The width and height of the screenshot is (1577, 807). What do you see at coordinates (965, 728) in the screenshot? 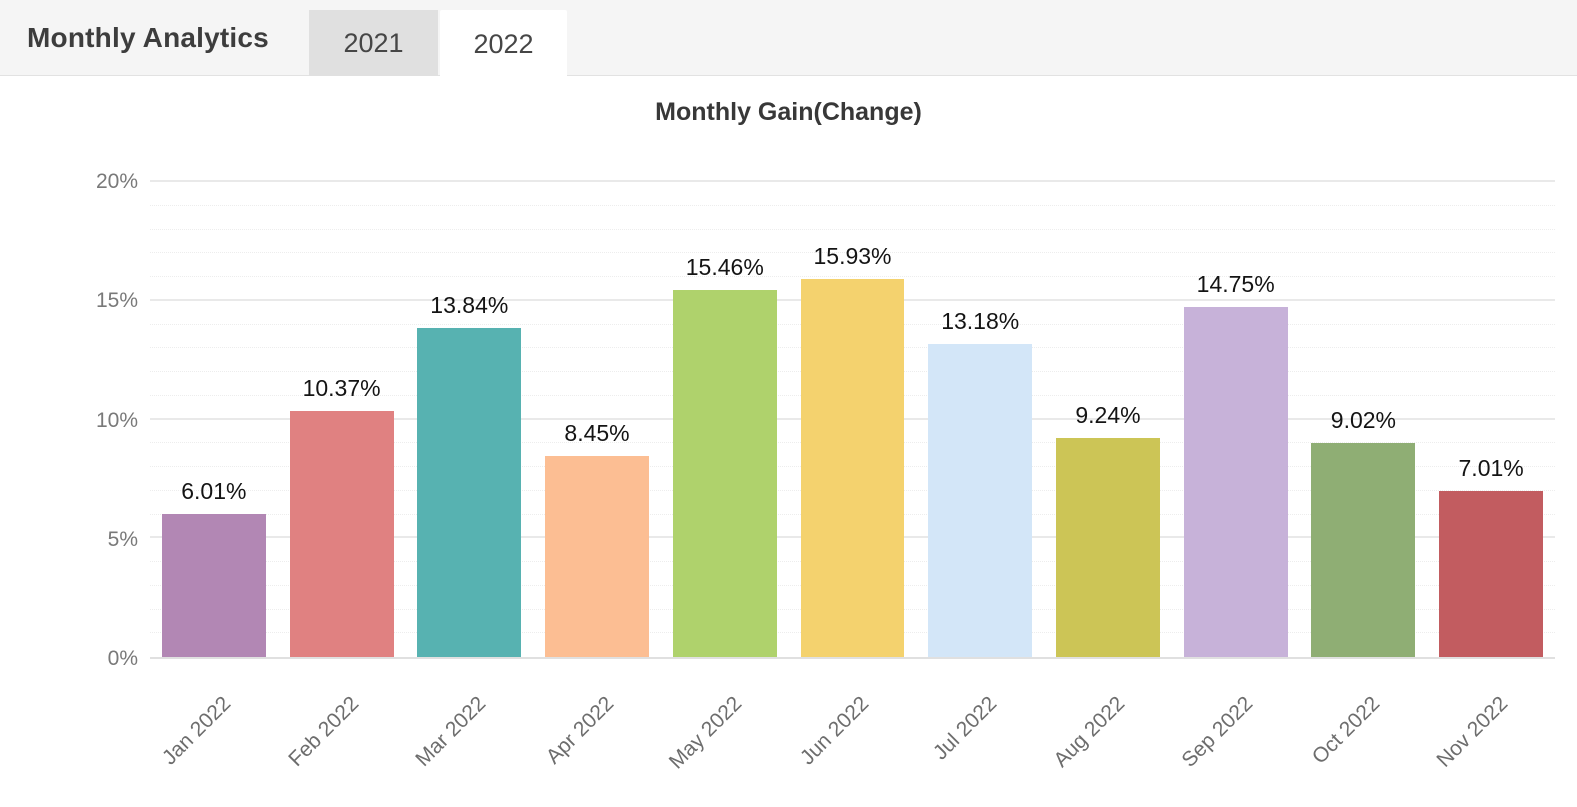
I see `x-axis-tick-label: Jul 2022` at bounding box center [965, 728].